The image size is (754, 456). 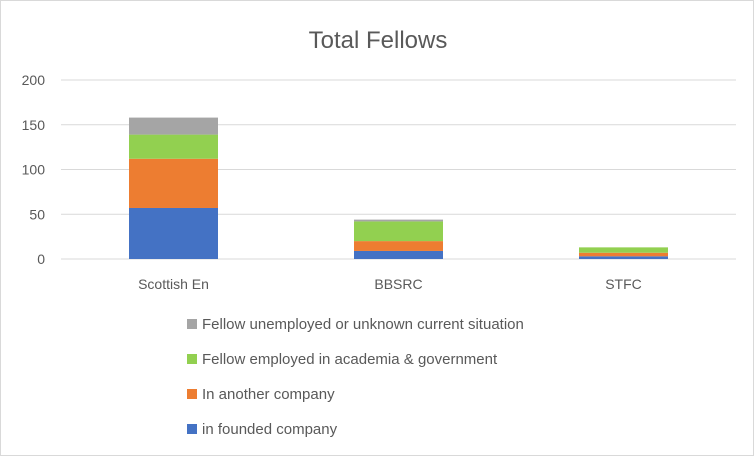 What do you see at coordinates (350, 359) in the screenshot?
I see `legend-label: Fellow employed in academia & government` at bounding box center [350, 359].